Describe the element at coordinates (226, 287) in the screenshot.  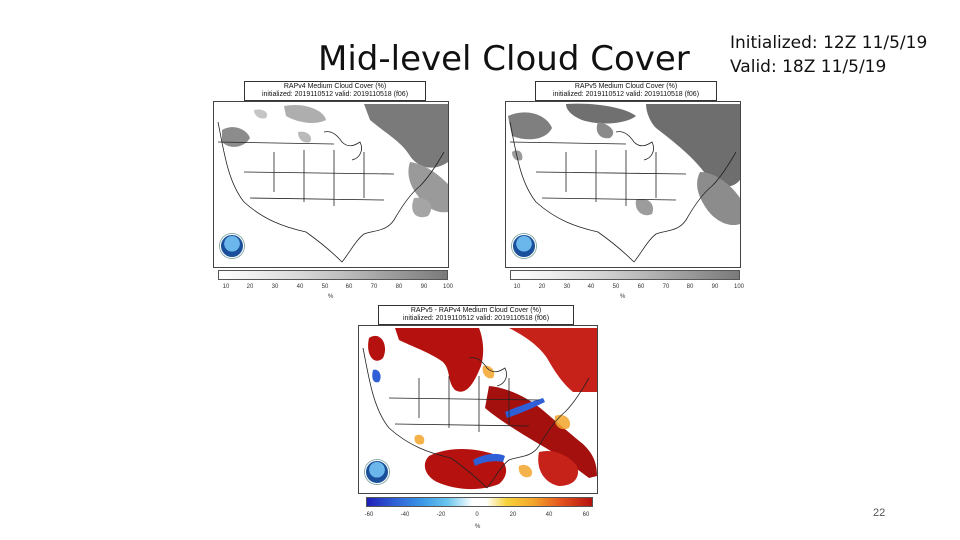
I see `rapv4-tick: 10` at that location.